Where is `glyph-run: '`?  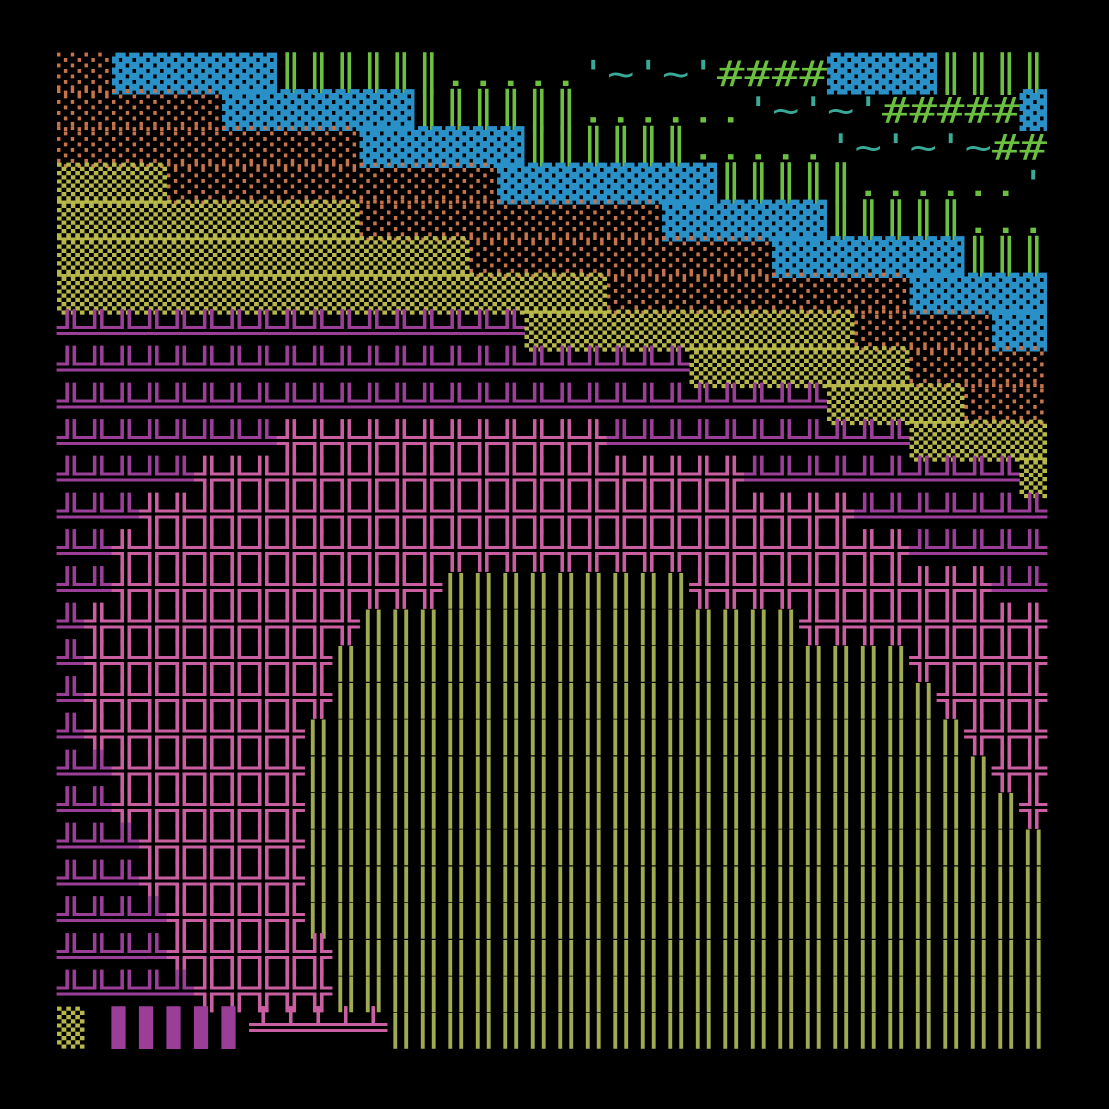
glyph-run: ' is located at coordinates (1034, 184).